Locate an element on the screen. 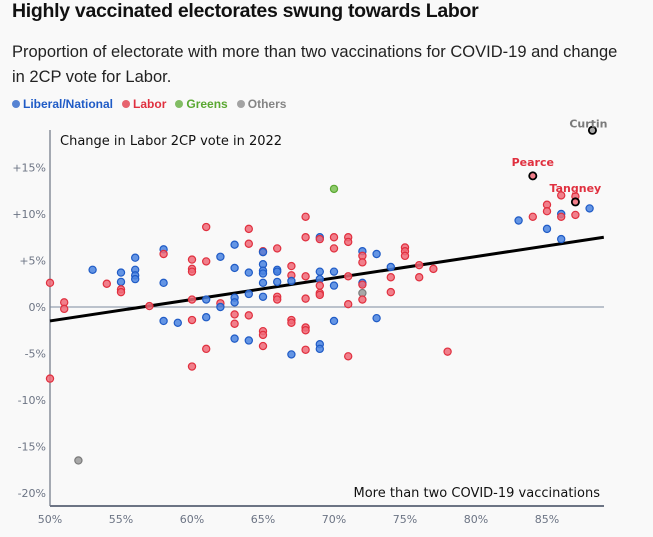 Image resolution: width=653 pixels, height=537 pixels. data-point-grn is located at coordinates (334, 189).